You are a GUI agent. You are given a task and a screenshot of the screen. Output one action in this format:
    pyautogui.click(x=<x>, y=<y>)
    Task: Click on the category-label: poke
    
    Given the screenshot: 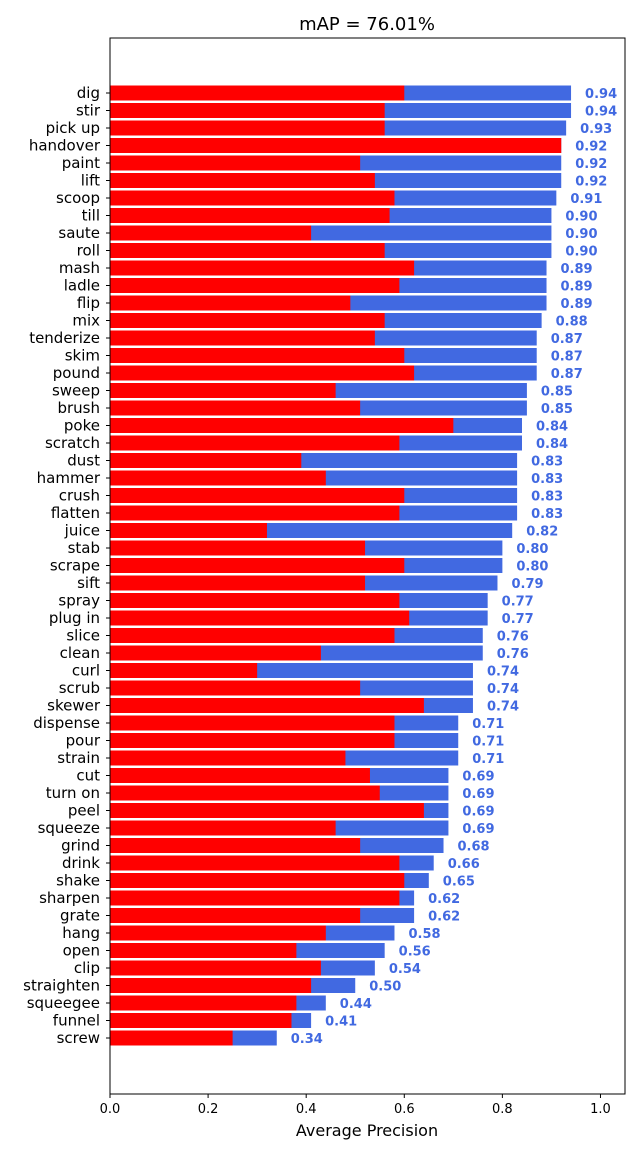 What is the action you would take?
    pyautogui.click(x=82, y=426)
    